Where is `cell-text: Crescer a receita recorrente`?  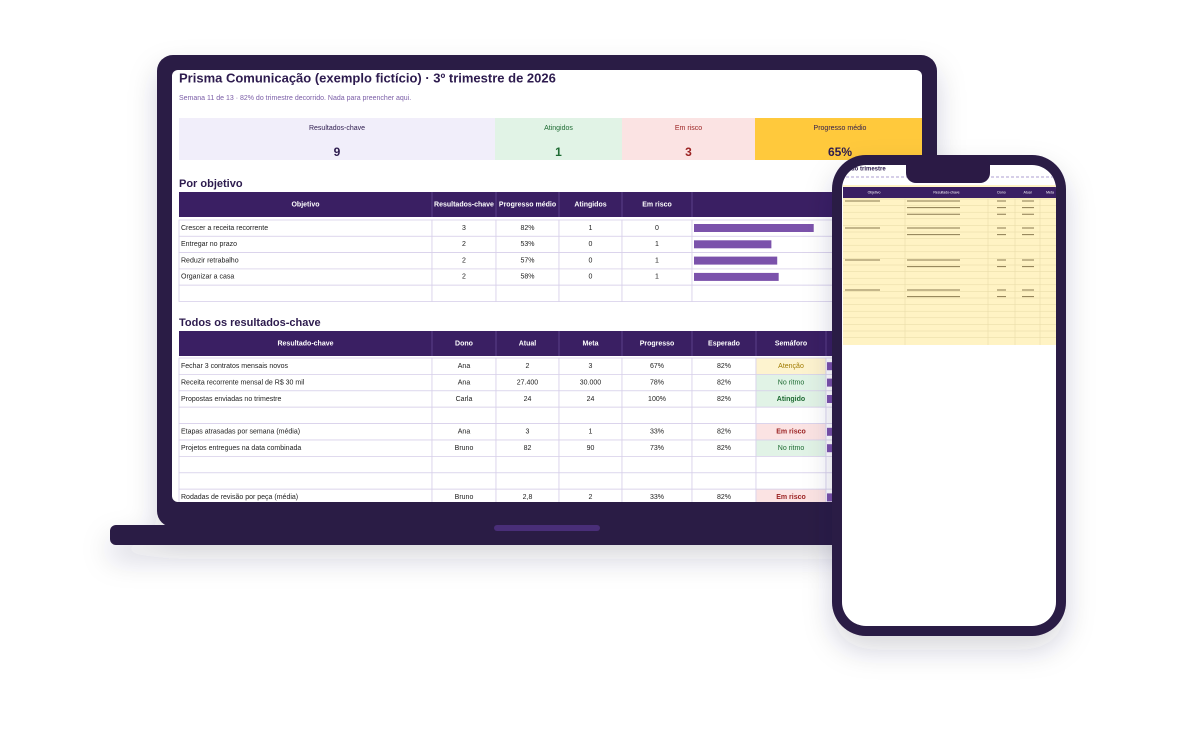
cell-text: Crescer a receita recorrente is located at coordinates (224, 228).